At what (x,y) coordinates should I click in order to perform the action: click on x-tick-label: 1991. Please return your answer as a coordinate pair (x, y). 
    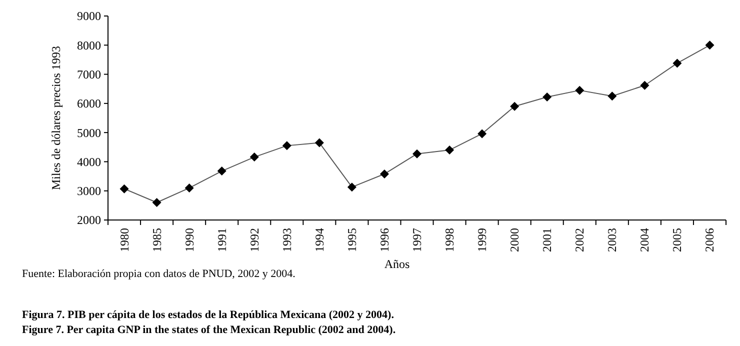
    Looking at the image, I should click on (221, 240).